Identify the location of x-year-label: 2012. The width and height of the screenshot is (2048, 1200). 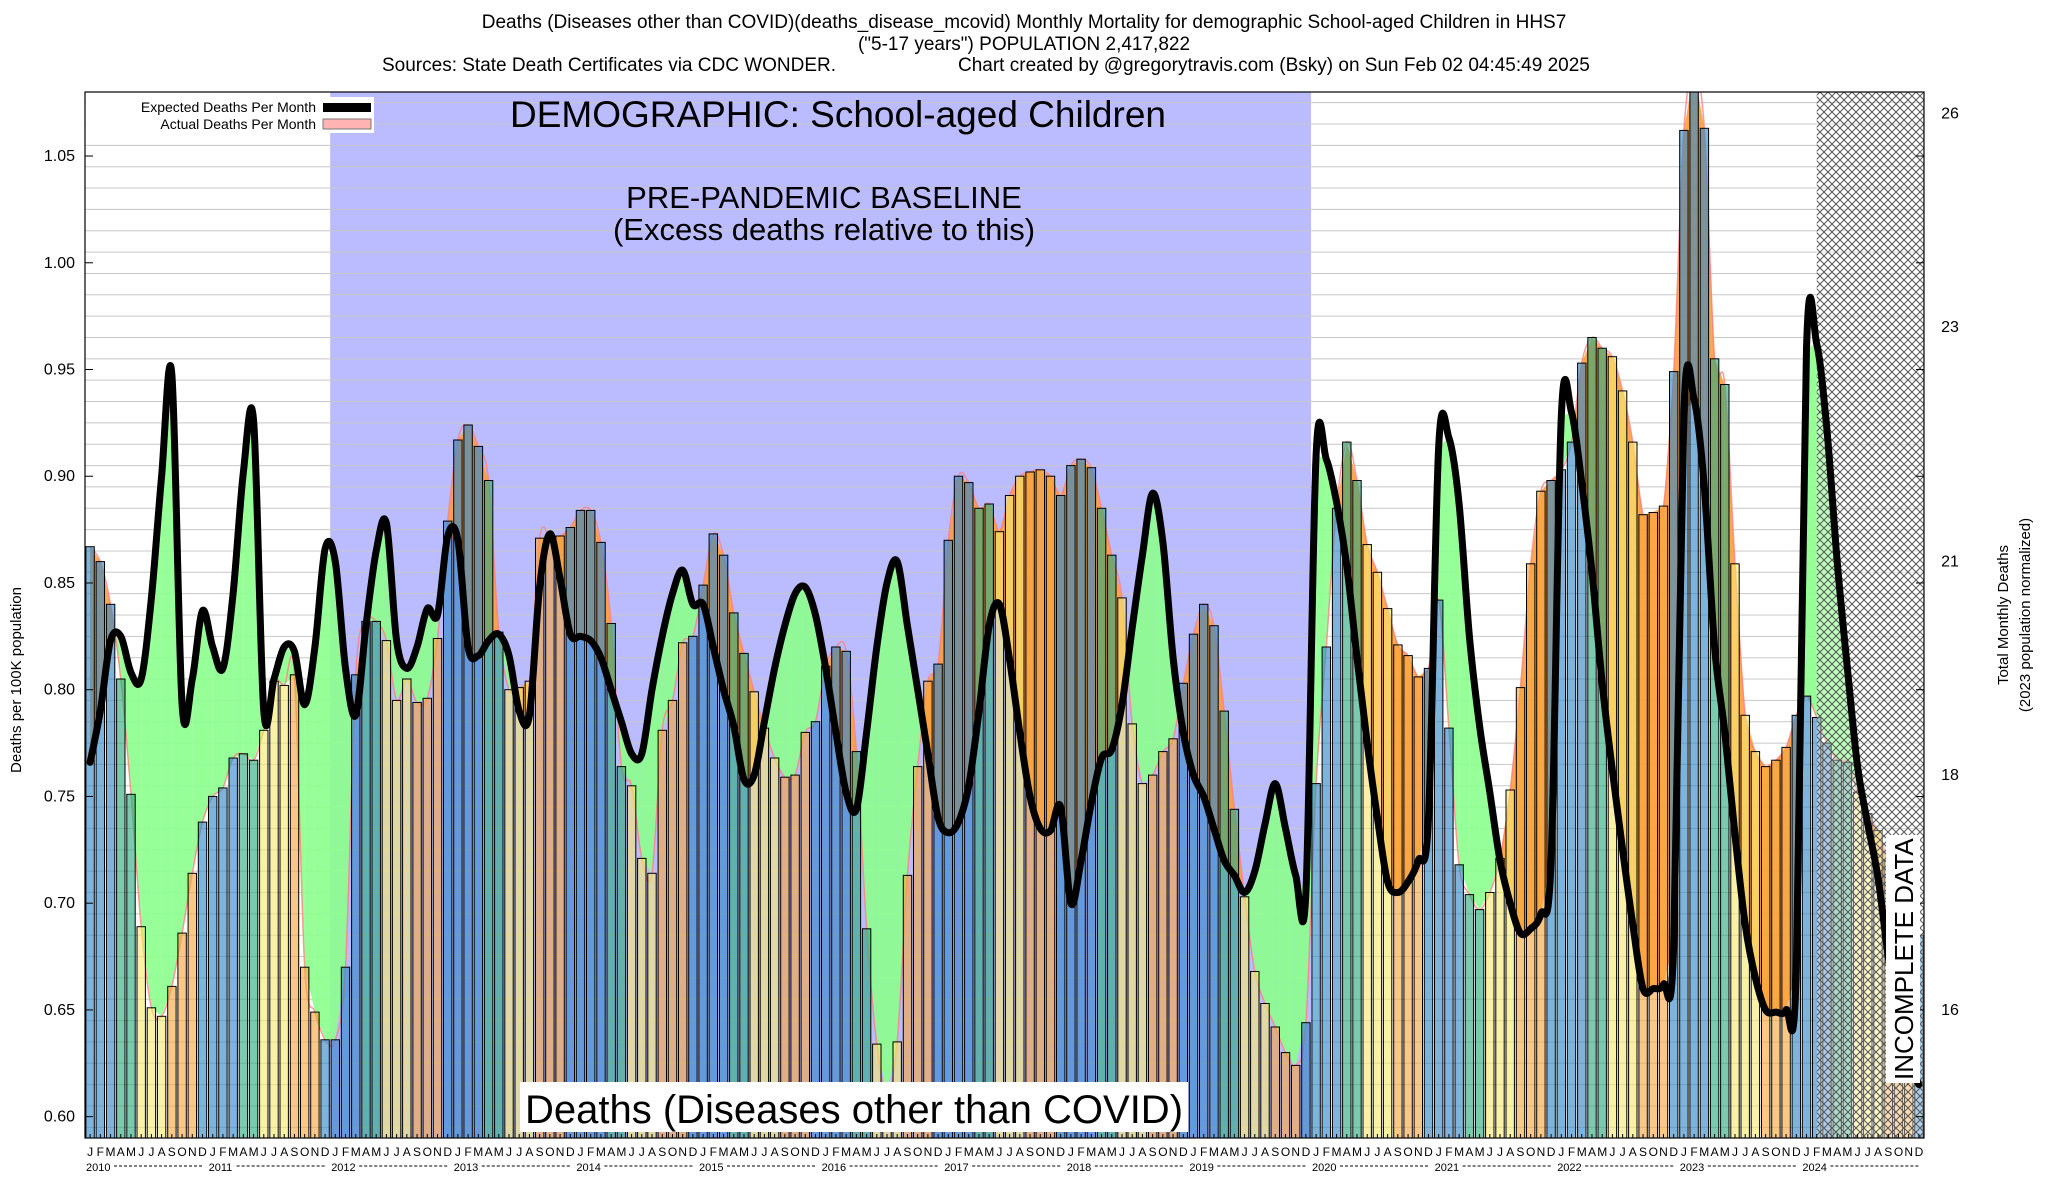
(343, 1168).